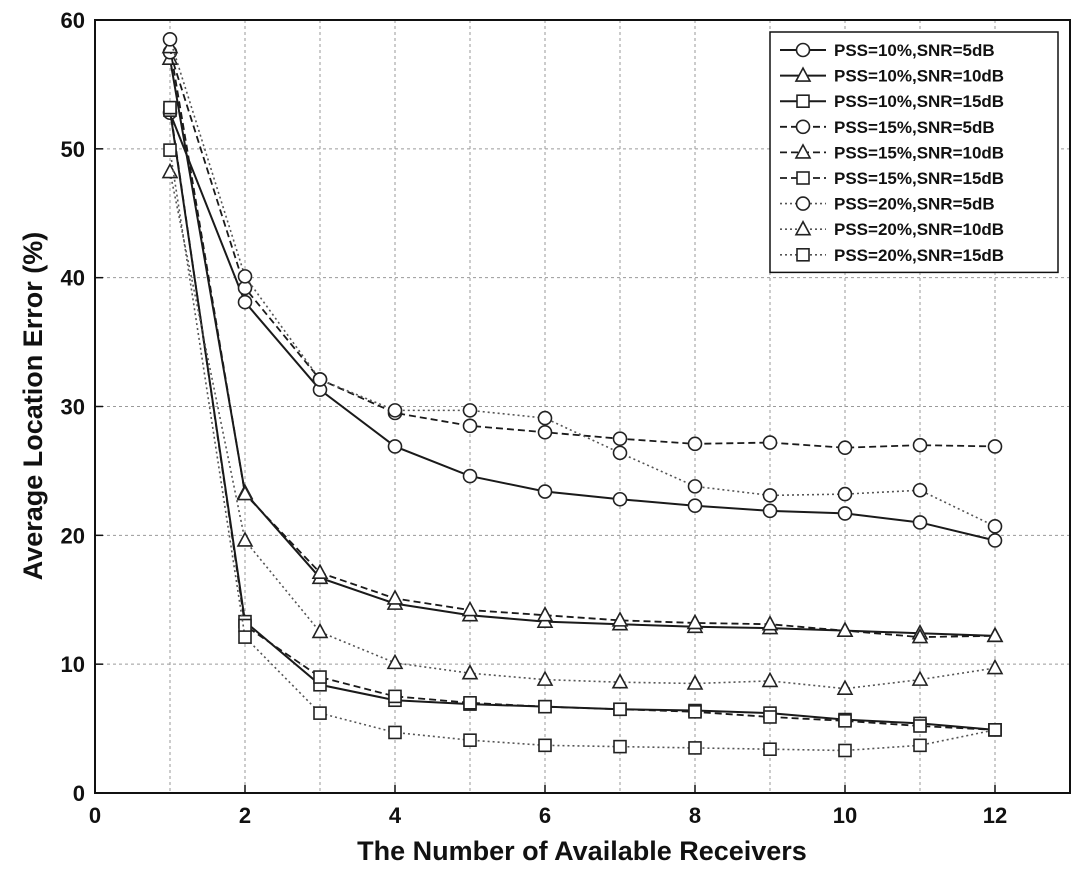 This screenshot has height=870, width=1090. What do you see at coordinates (545, 815) in the screenshot?
I see `x-tick-label: 6` at bounding box center [545, 815].